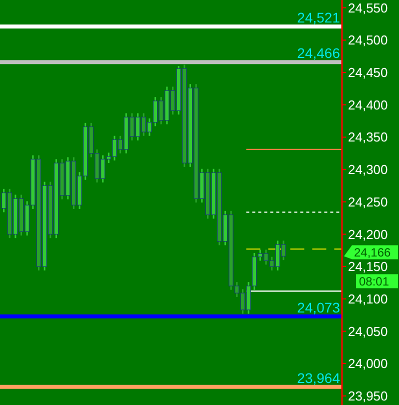  What do you see at coordinates (368, 364) in the screenshot?
I see `y-tick-label: 24,000` at bounding box center [368, 364].